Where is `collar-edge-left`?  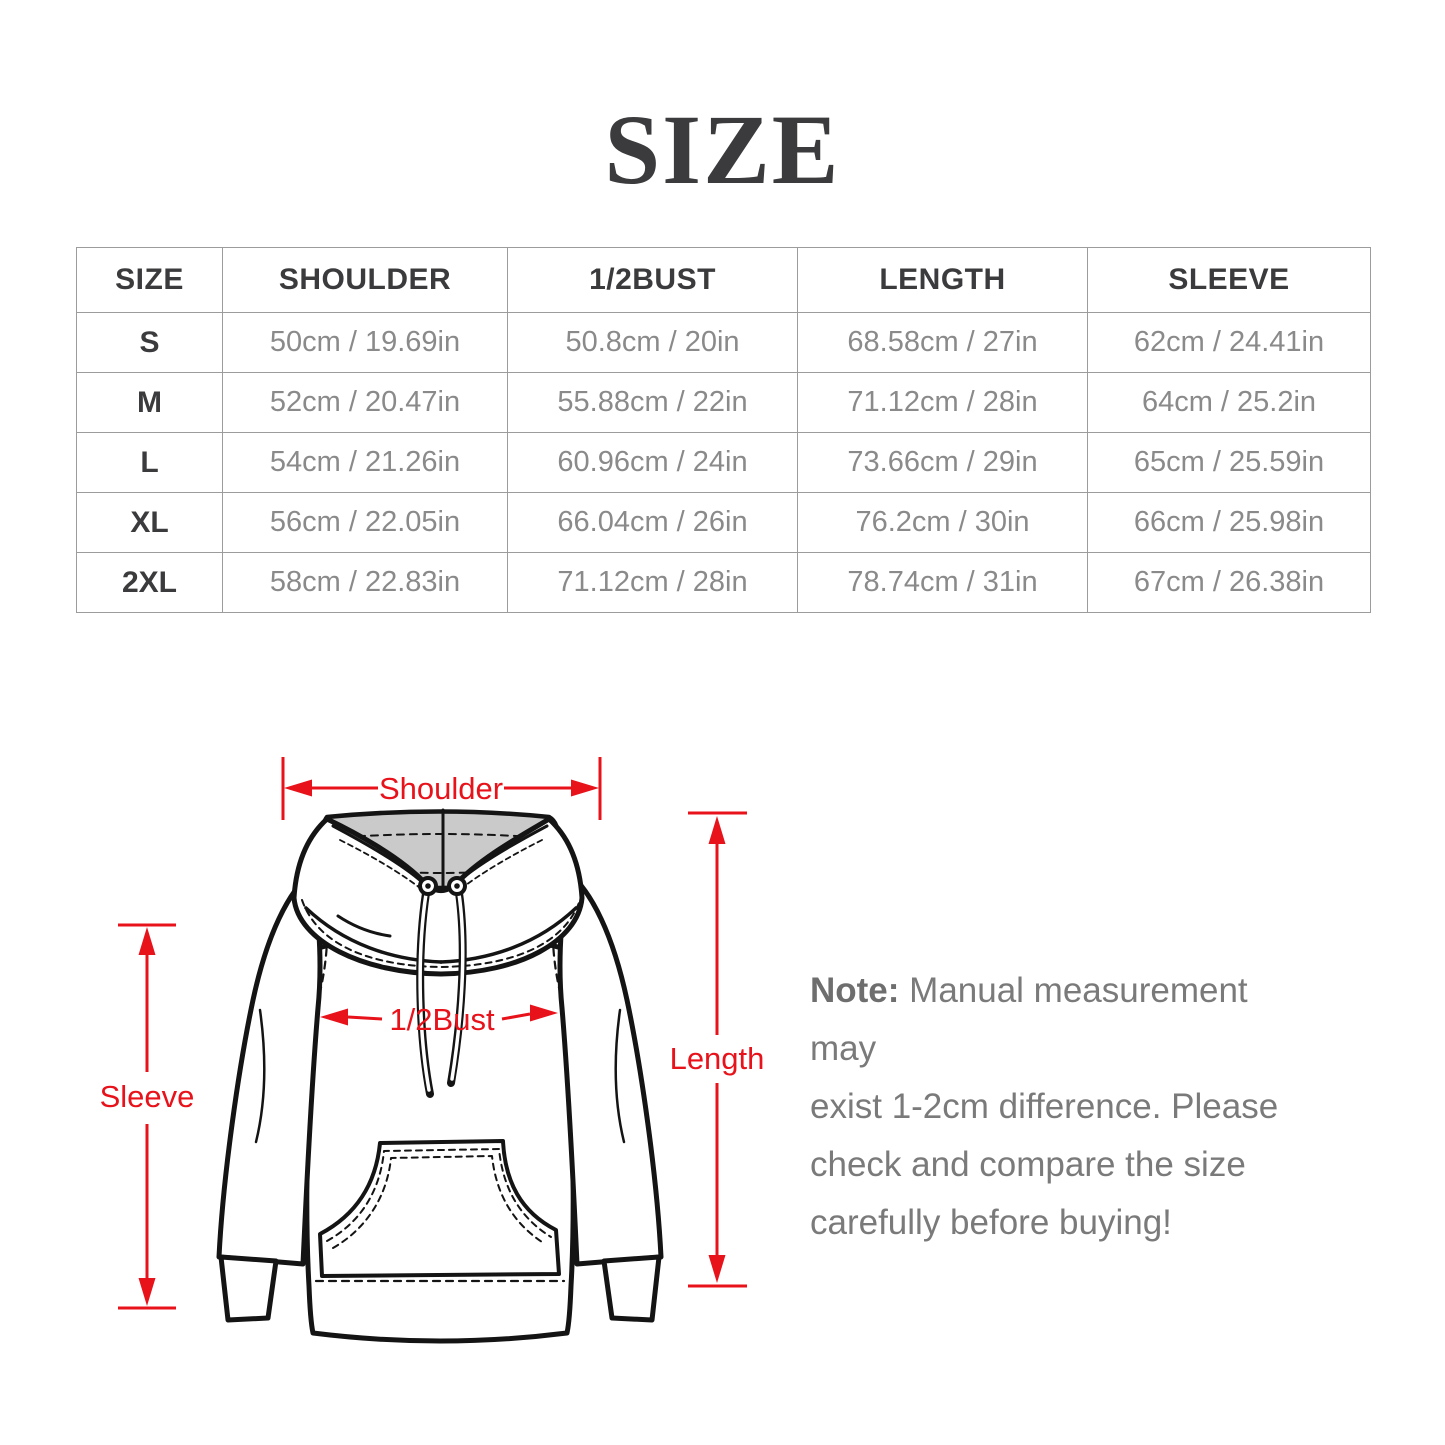 collar-edge-left is located at coordinates (377, 854).